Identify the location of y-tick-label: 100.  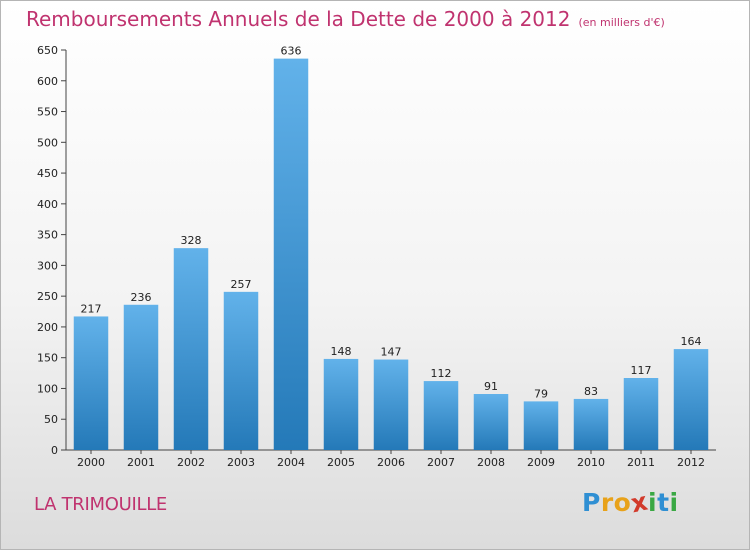
(47, 388).